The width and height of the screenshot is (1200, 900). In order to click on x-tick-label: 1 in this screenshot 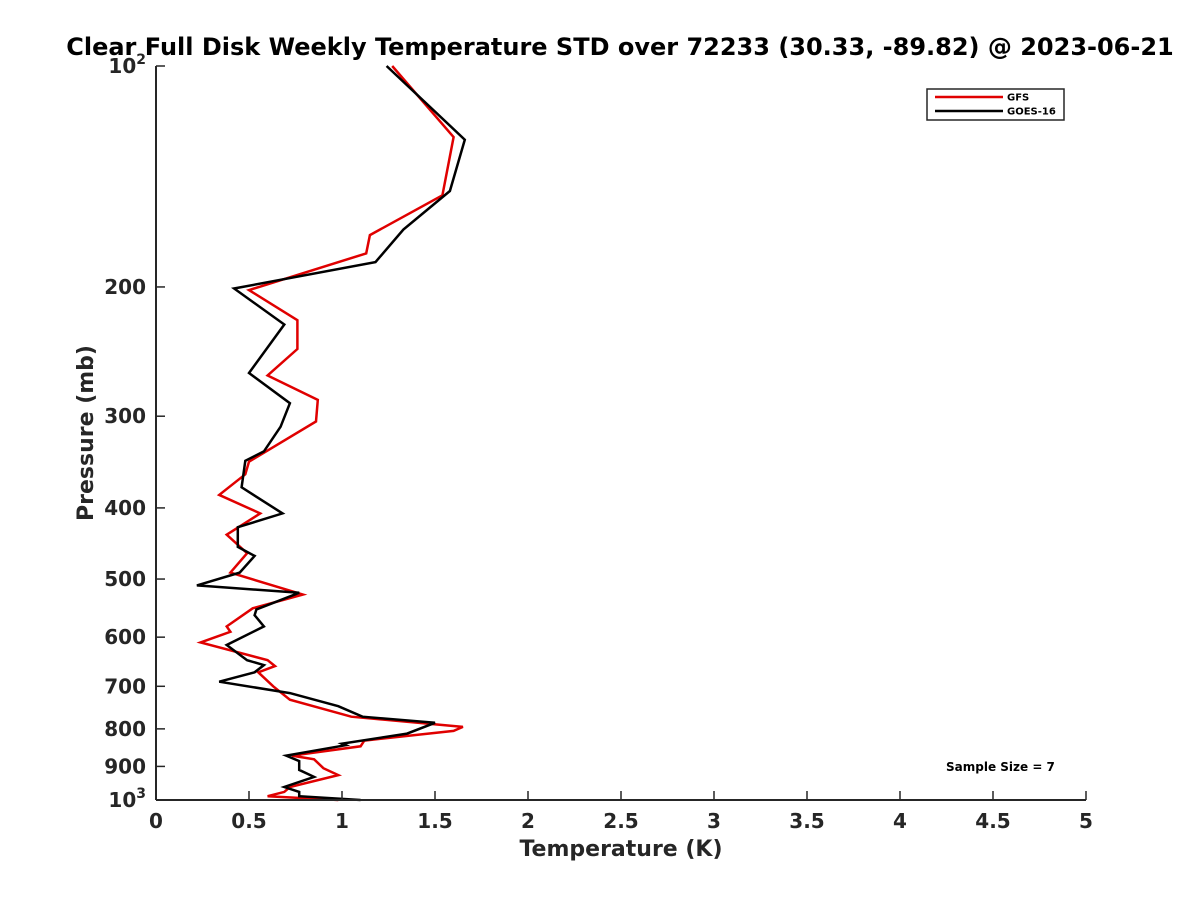, I will do `click(342, 821)`.